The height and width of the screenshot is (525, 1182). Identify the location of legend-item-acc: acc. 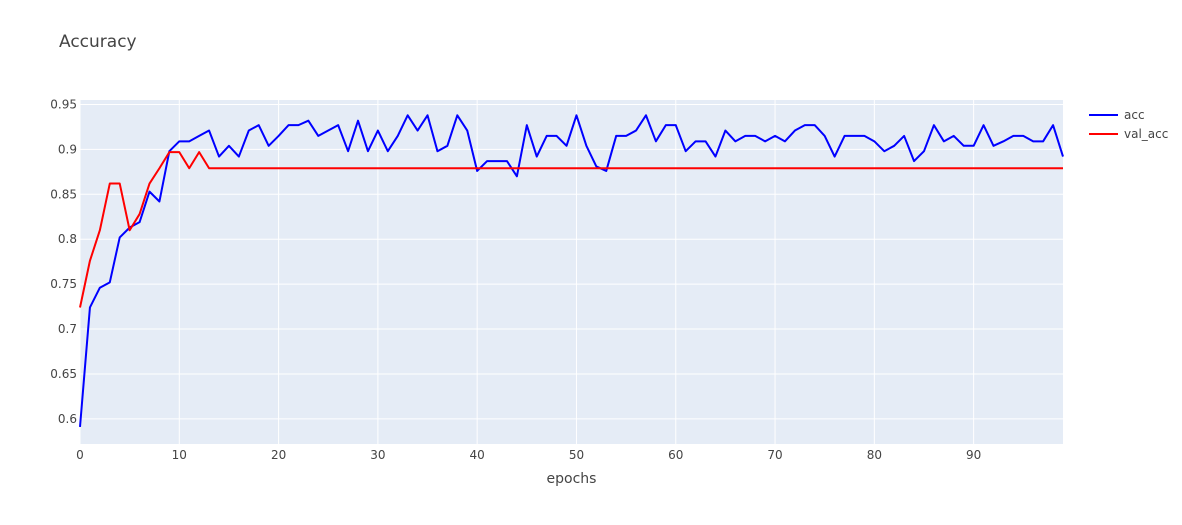
(1117, 115).